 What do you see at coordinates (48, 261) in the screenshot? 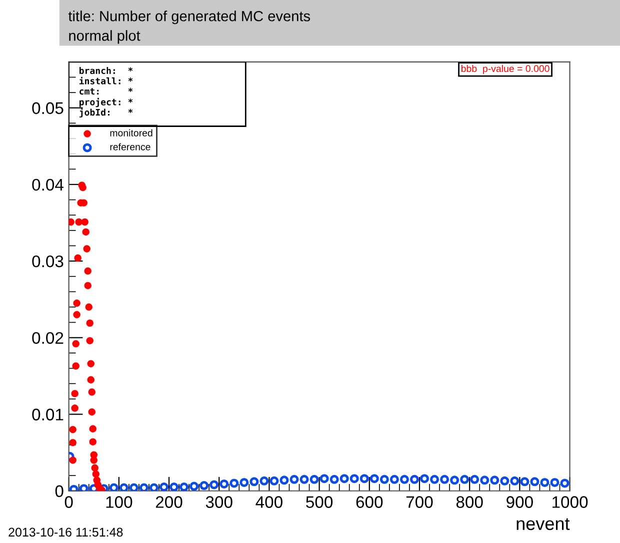
I see `y-tick-label: 0.03` at bounding box center [48, 261].